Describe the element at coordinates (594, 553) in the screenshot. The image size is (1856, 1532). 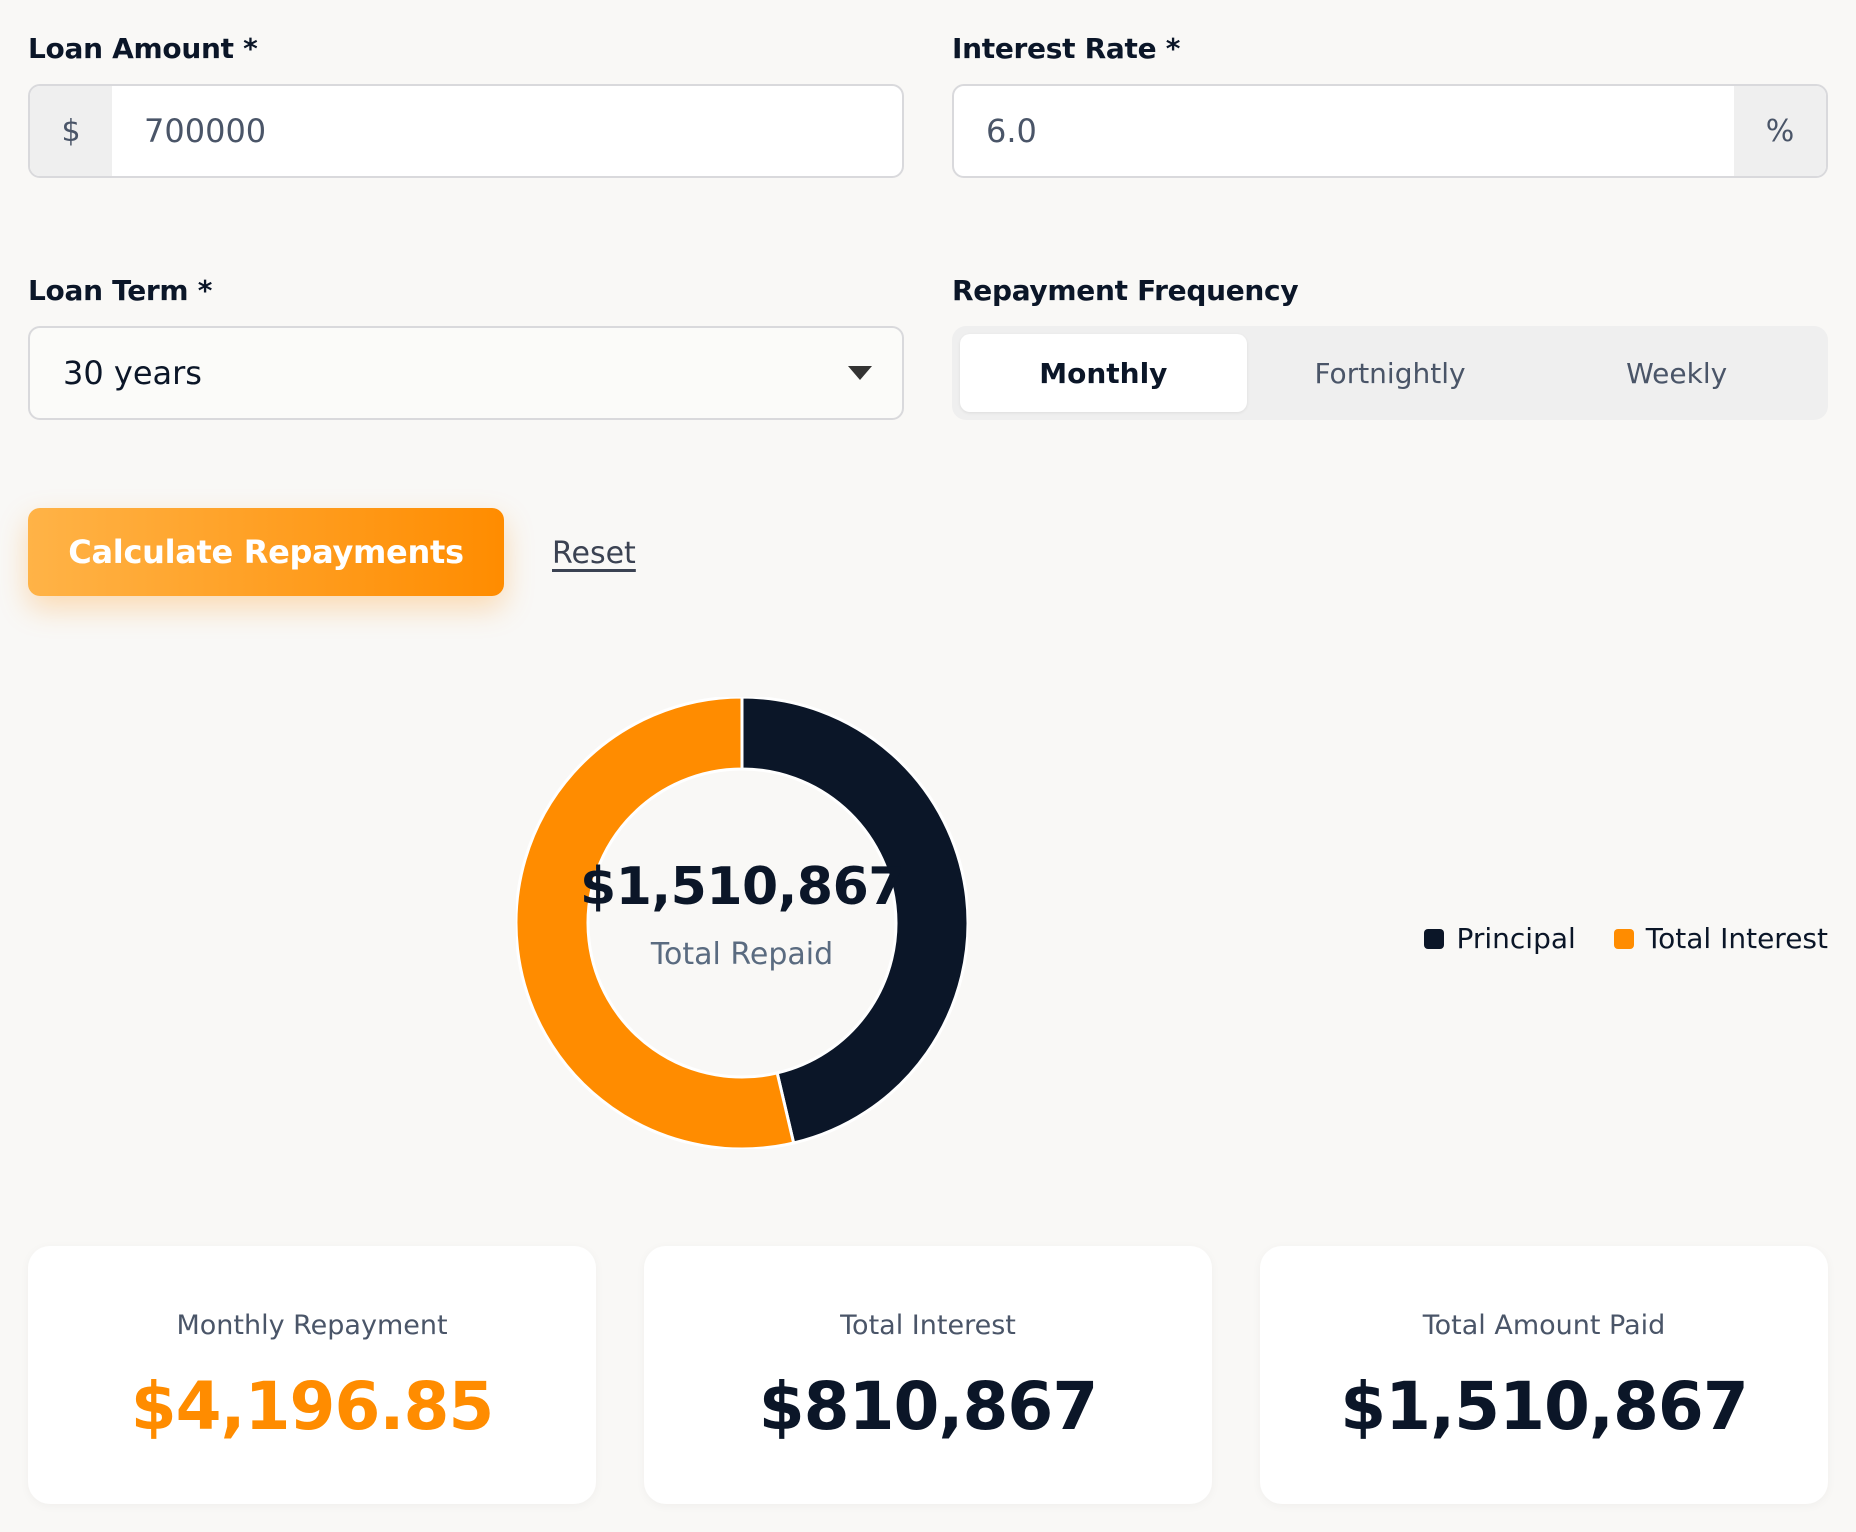
I see `reset-link: Reset` at that location.